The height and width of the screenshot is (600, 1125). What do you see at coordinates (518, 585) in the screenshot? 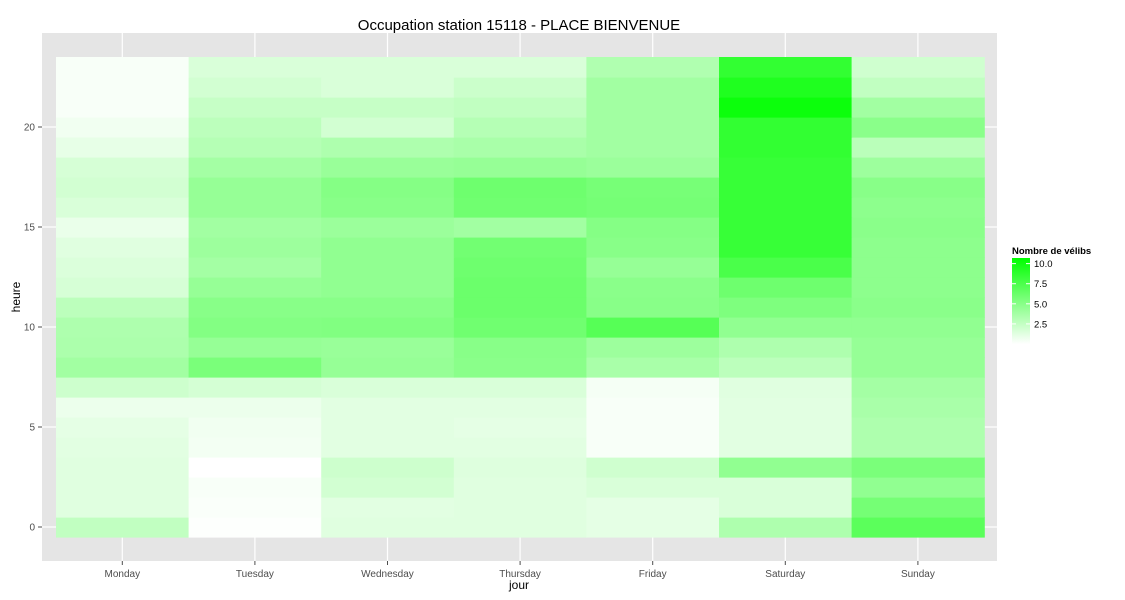
I see `x-axis-title: jour` at bounding box center [518, 585].